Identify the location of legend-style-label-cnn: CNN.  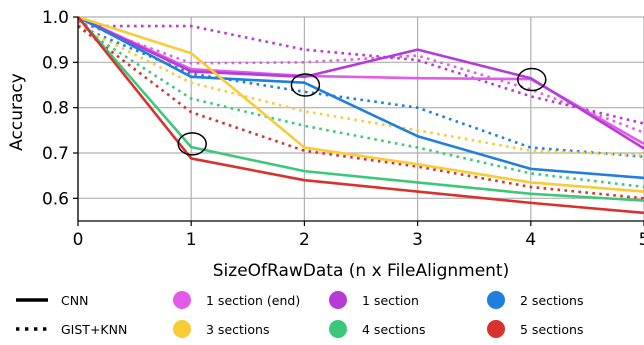
(74, 300).